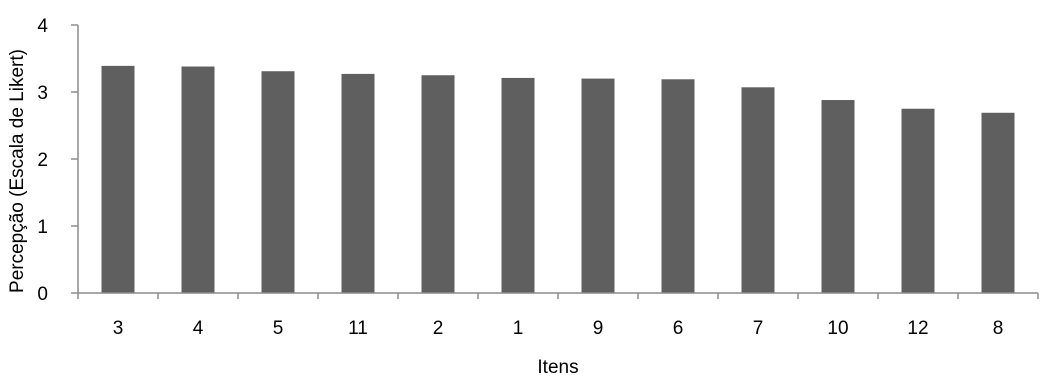 This screenshot has width=1040, height=376. Describe the element at coordinates (278, 328) in the screenshot. I see `x-tick-label: 5` at that location.